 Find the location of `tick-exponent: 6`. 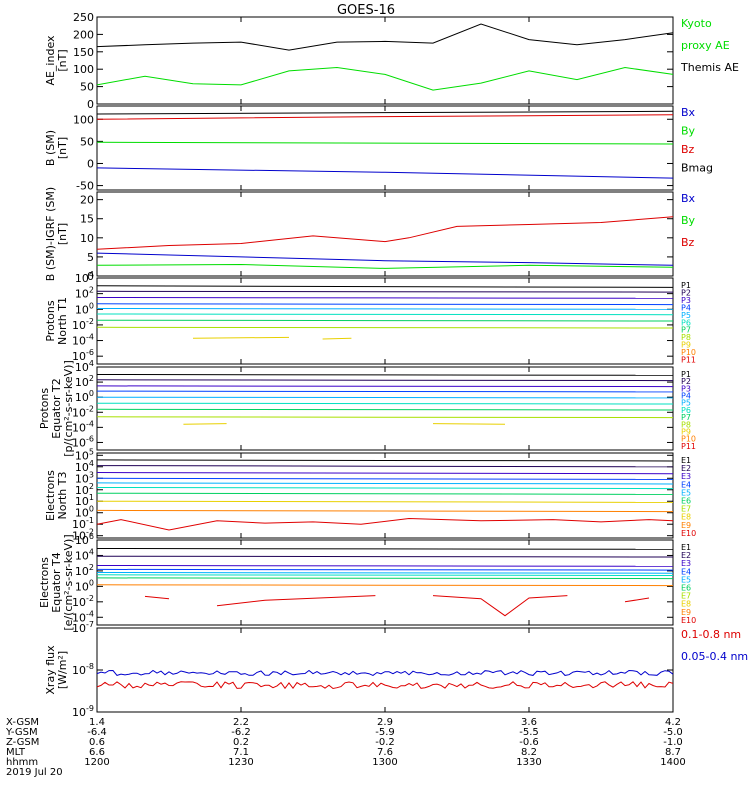

tick-exponent: 6 is located at coordinates (91, 536).